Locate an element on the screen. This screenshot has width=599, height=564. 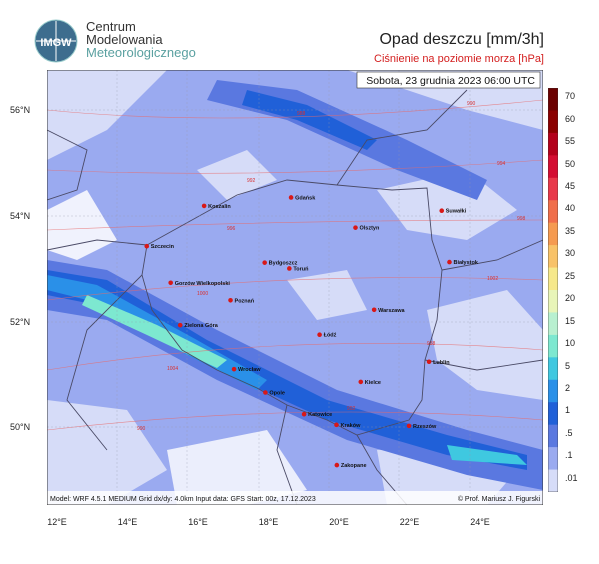
latitude-tick: 52°N is located at coordinates (20, 322).